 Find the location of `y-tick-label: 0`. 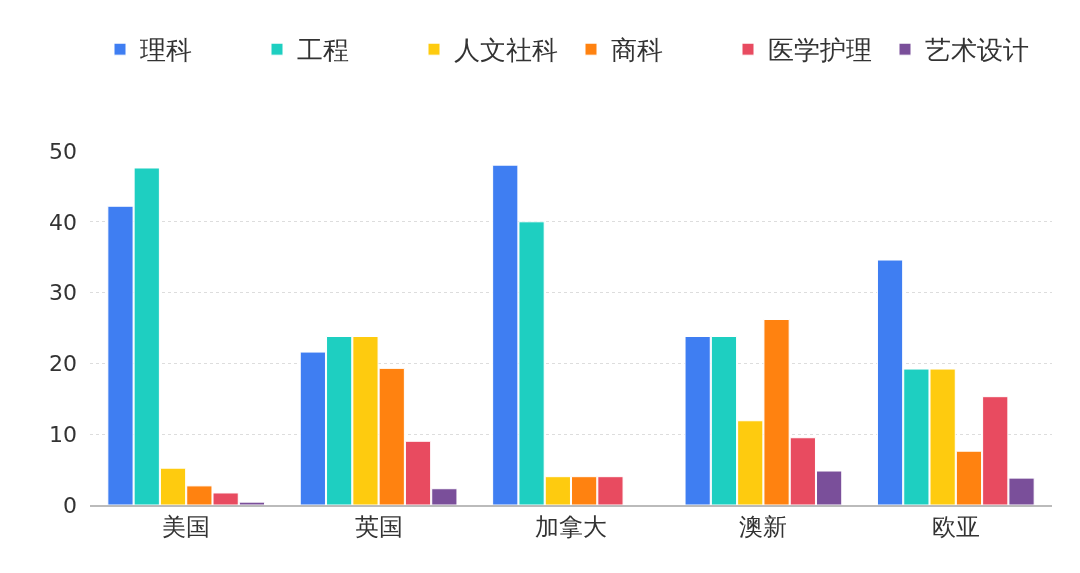

y-tick-label: 0 is located at coordinates (70, 505).